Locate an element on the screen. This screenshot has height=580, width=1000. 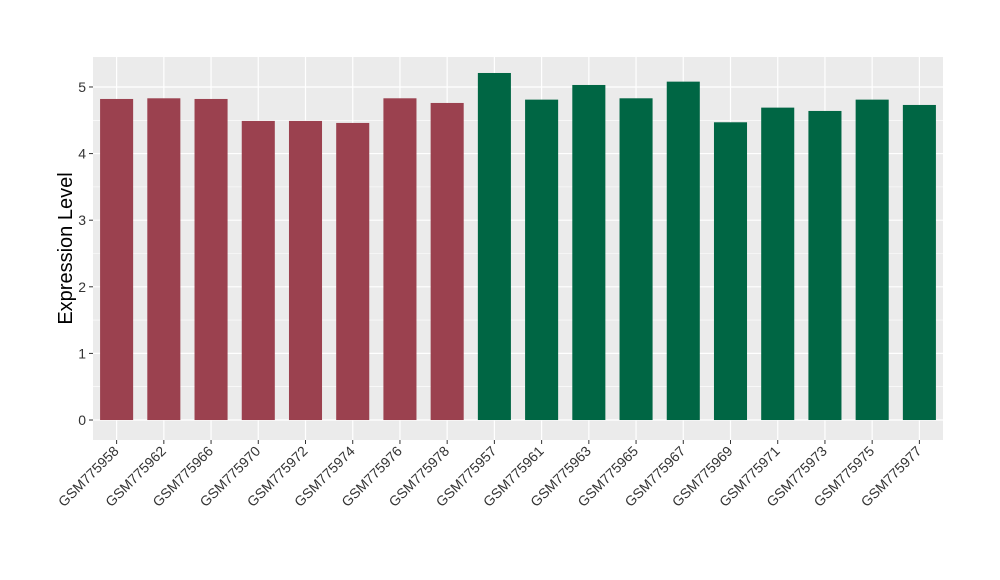
y-tick-label: 5 is located at coordinates (82, 87).